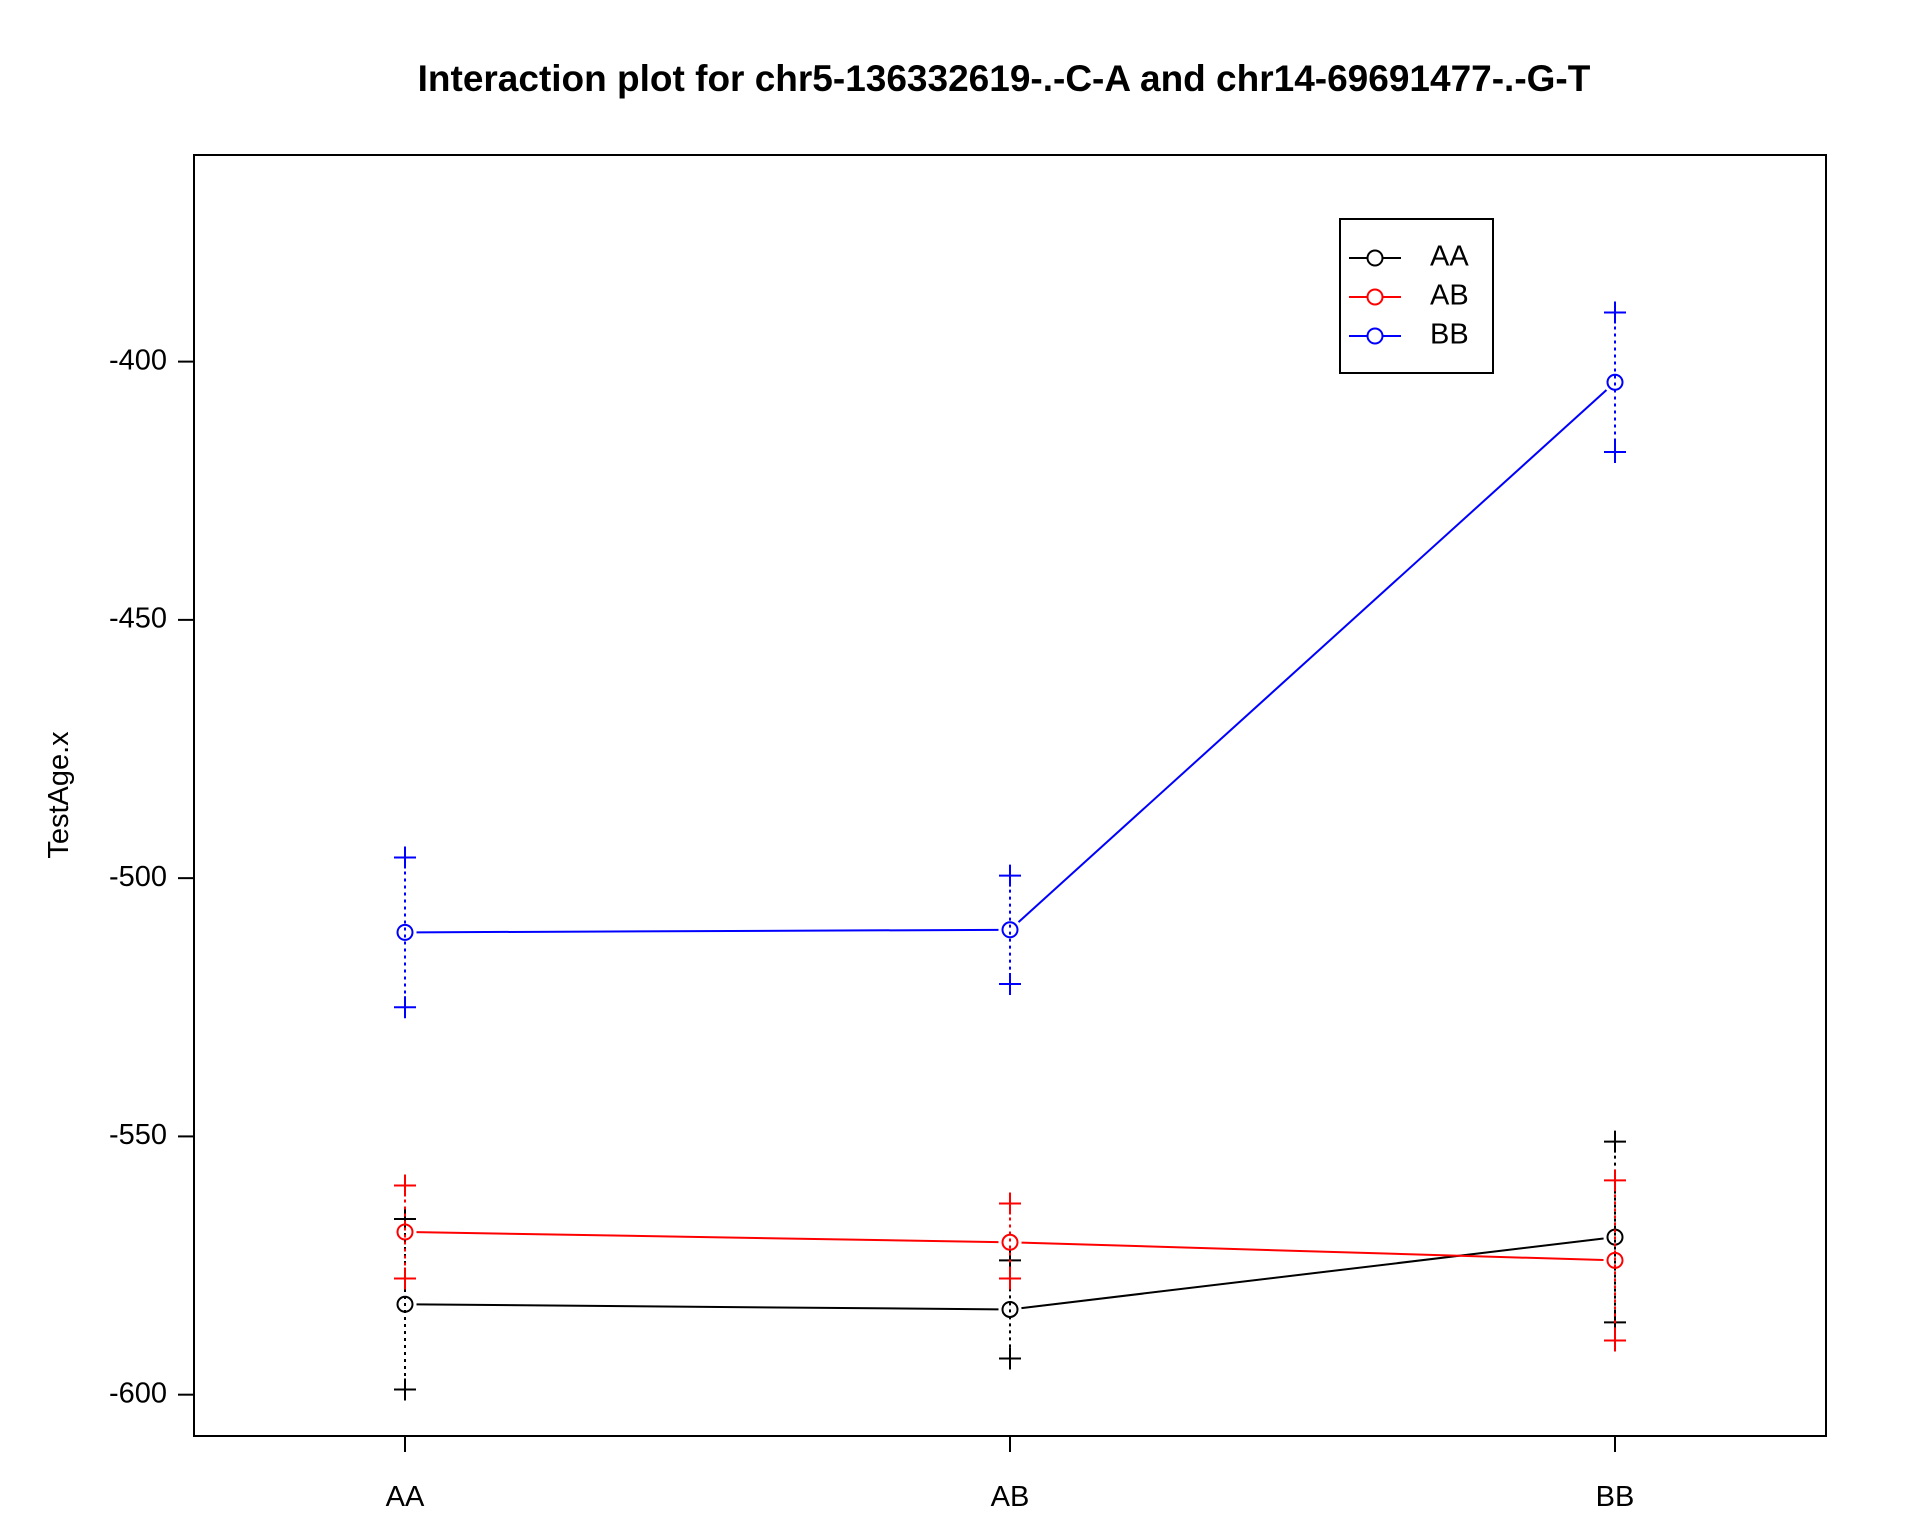  What do you see at coordinates (1010, 1260) in the screenshot?
I see `series-ab` at bounding box center [1010, 1260].